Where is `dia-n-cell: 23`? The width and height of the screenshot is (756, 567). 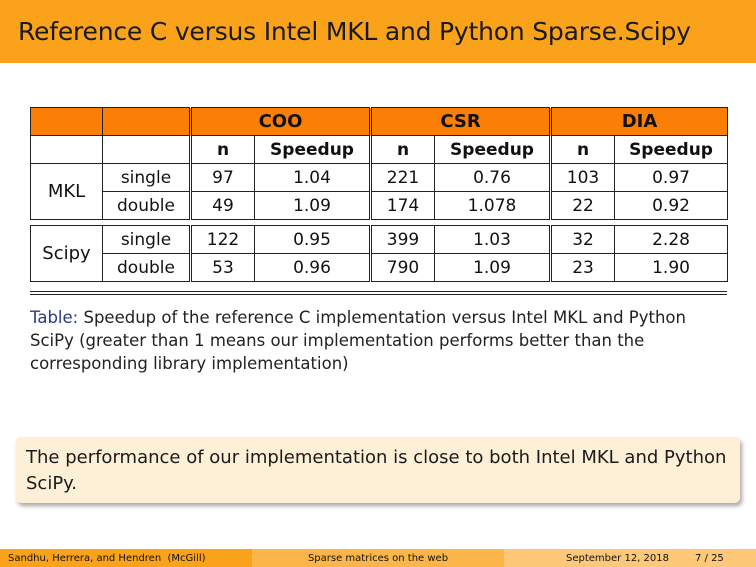 dia-n-cell: 23 is located at coordinates (582, 267).